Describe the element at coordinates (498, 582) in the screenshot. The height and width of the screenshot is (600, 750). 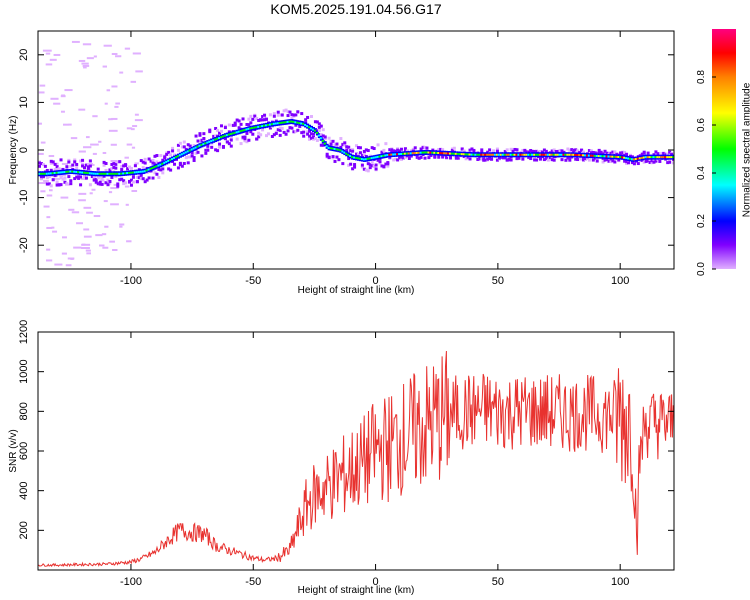
I see `x-tick-label: 50` at that location.